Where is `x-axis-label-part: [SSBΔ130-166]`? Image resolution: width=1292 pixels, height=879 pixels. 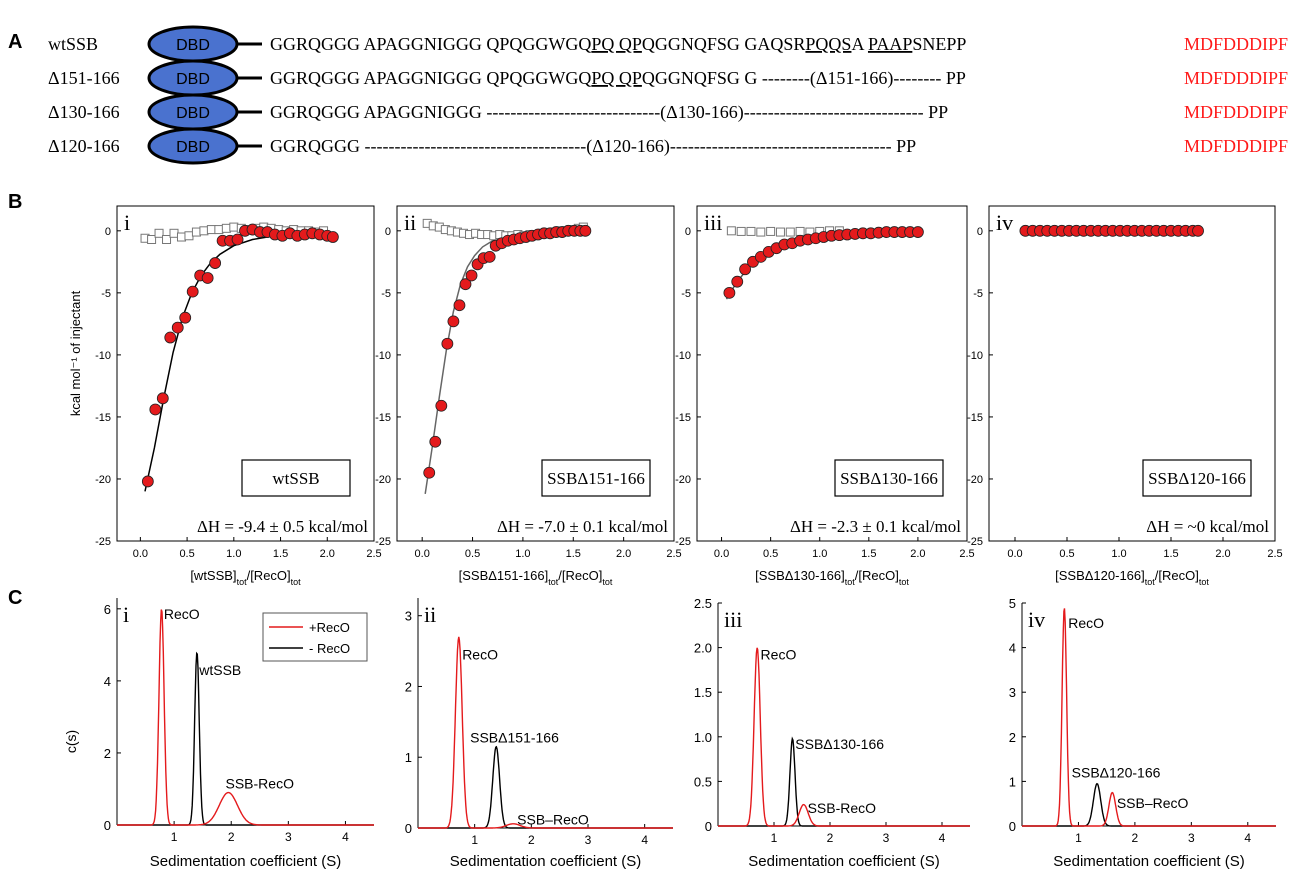 x-axis-label-part: [SSBΔ130-166] is located at coordinates (800, 575).